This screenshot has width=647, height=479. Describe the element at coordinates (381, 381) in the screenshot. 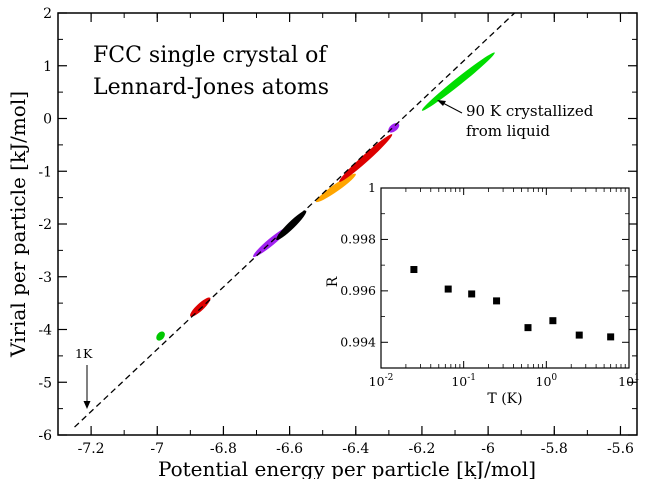

I see `inset-x-tick-label: 10⁻²` at that location.